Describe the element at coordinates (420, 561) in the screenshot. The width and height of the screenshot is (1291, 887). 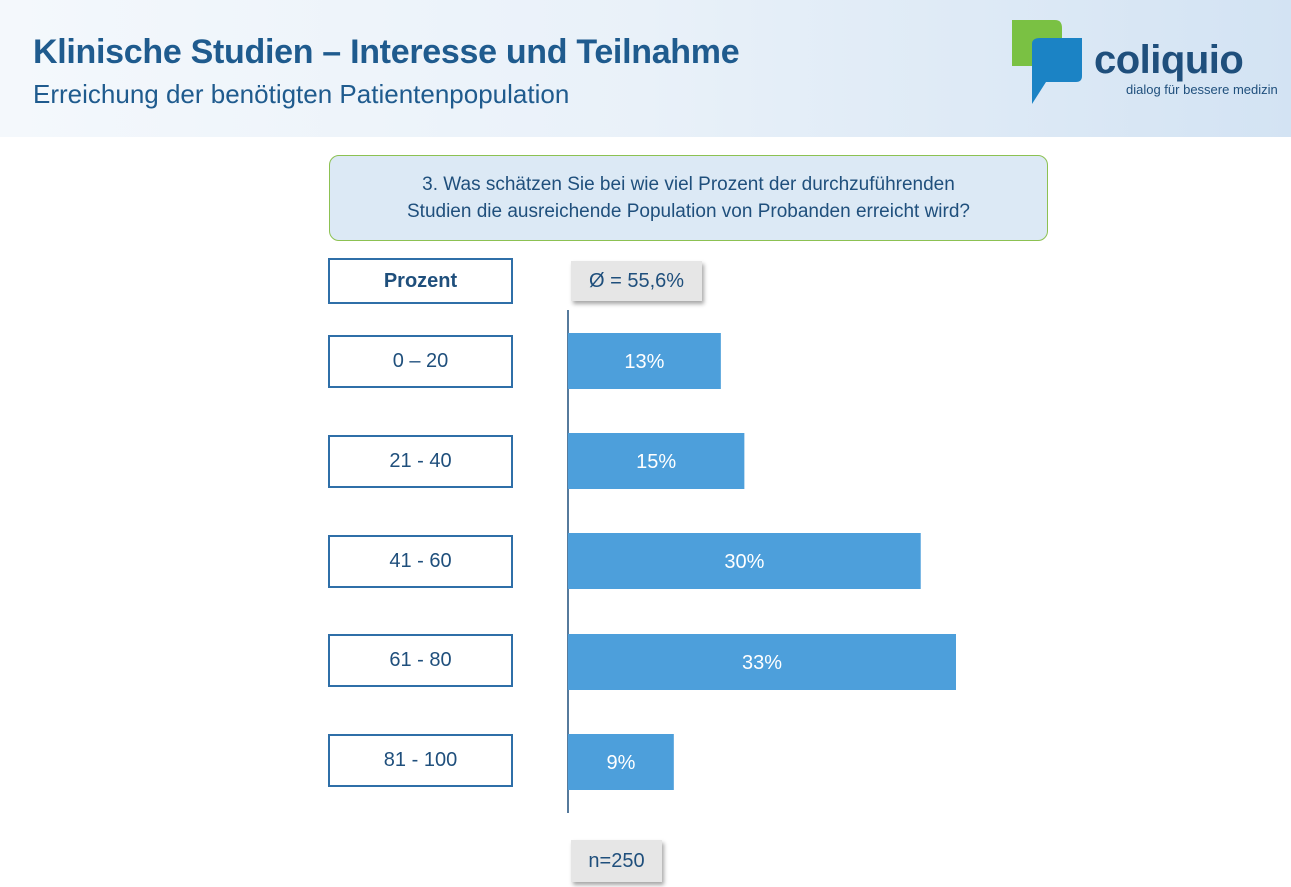
I see `category-label: 41 - 60` at that location.